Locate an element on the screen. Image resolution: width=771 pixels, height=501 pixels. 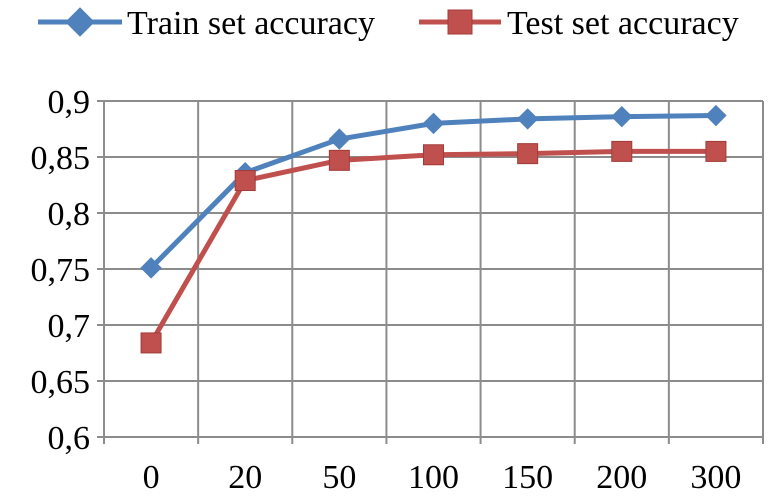
legend-item: Test set accuracy is located at coordinates (579, 23).